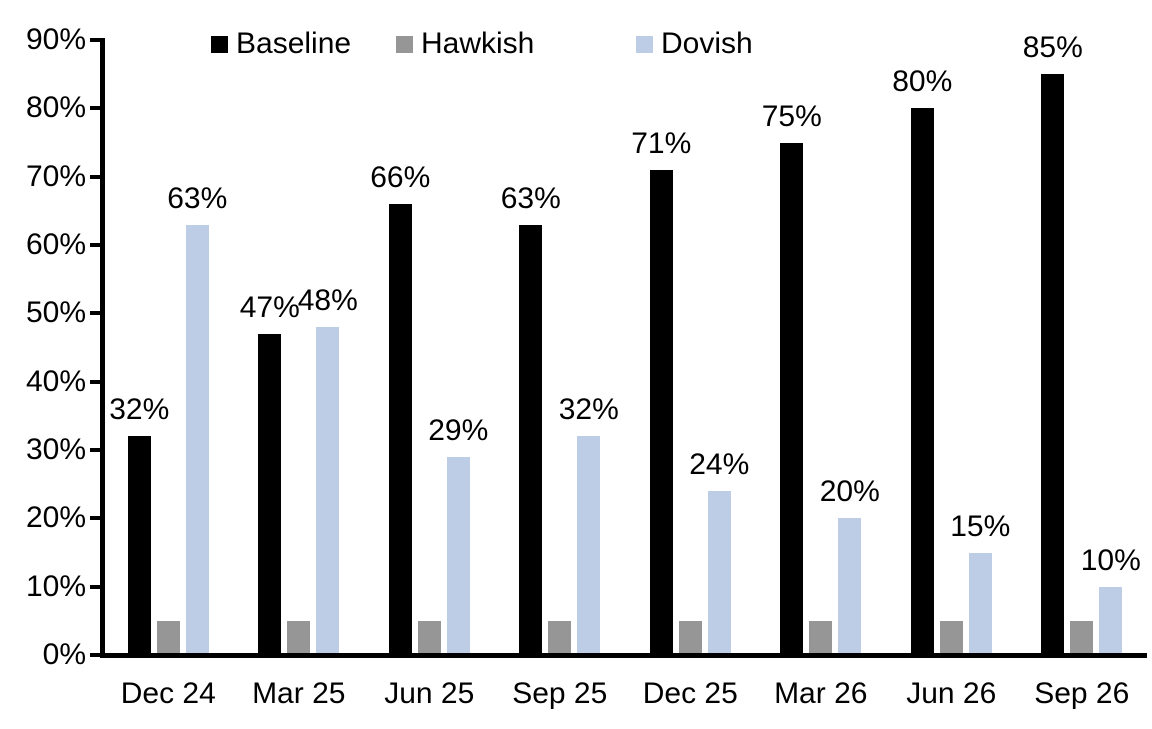  Describe the element at coordinates (690, 693) in the screenshot. I see `x-axis-category-label: Dec 25` at that location.